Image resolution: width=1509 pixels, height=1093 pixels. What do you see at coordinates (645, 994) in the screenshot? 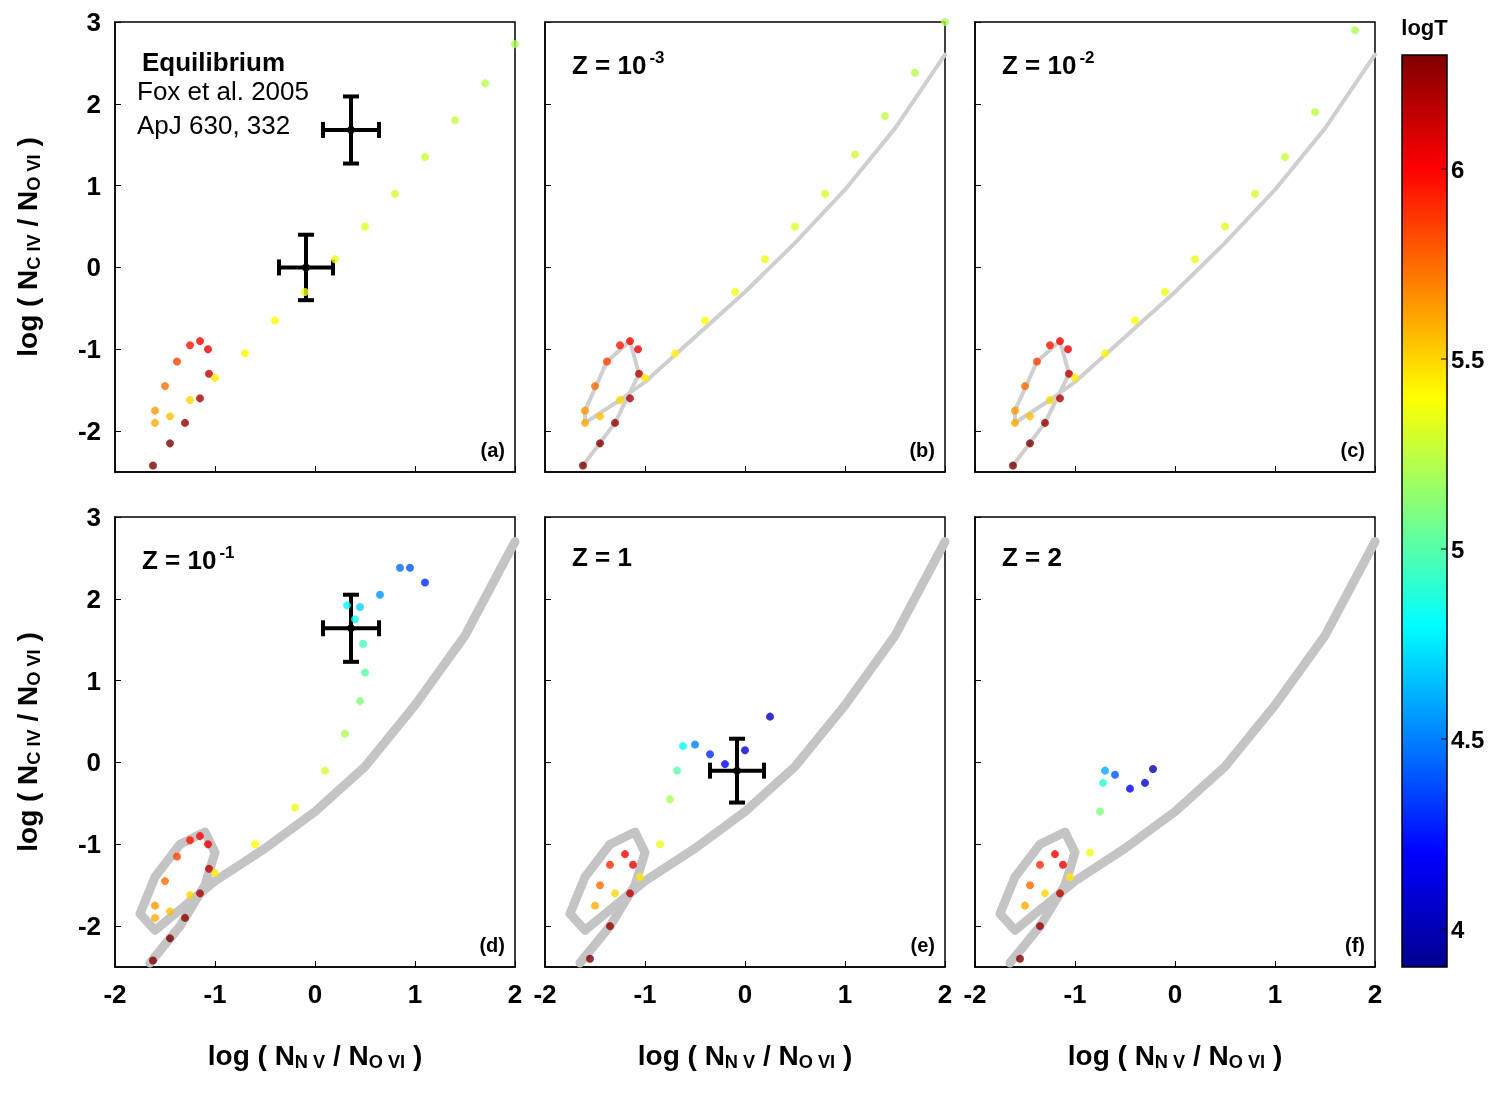
I see `x-tick-label: -1` at bounding box center [645, 994].